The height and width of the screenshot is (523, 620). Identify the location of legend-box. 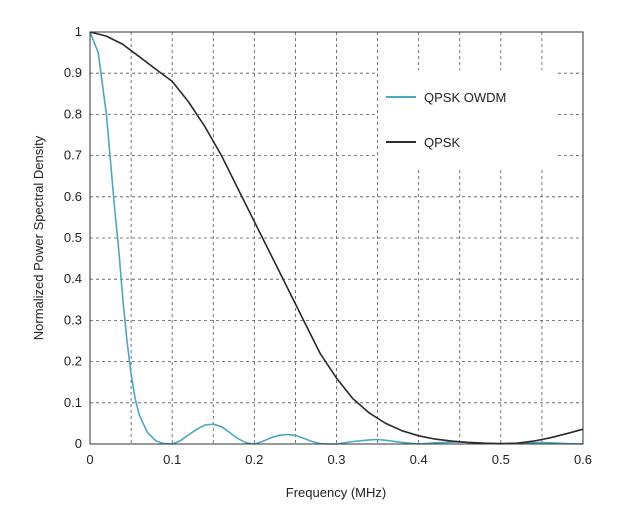
(468, 120).